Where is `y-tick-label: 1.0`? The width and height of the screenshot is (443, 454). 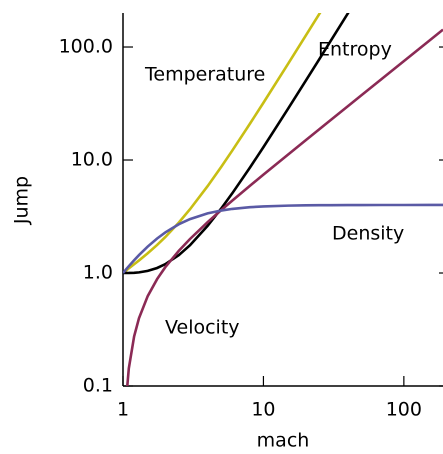
y-tick-label: 1.0 is located at coordinates (98, 273).